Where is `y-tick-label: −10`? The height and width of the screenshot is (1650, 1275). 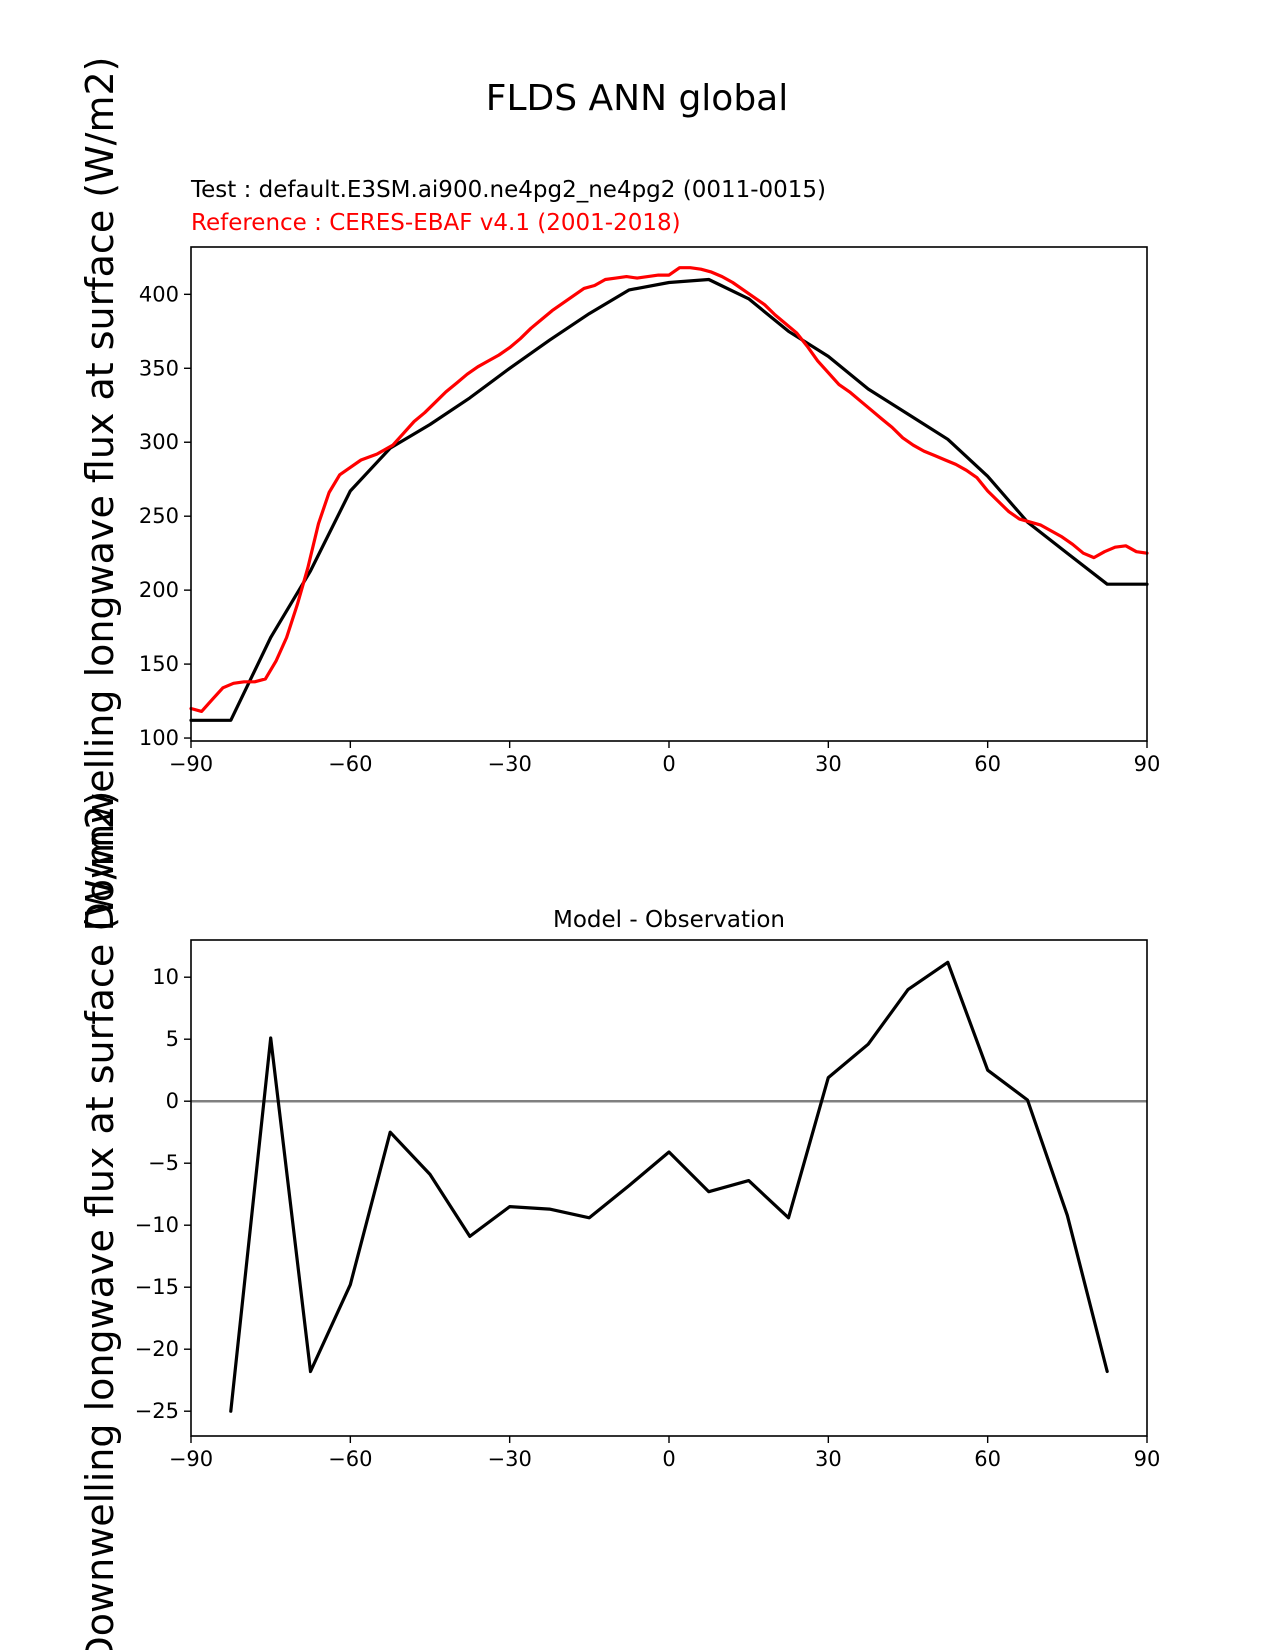
y-tick-label: −10 is located at coordinates (157, 1225).